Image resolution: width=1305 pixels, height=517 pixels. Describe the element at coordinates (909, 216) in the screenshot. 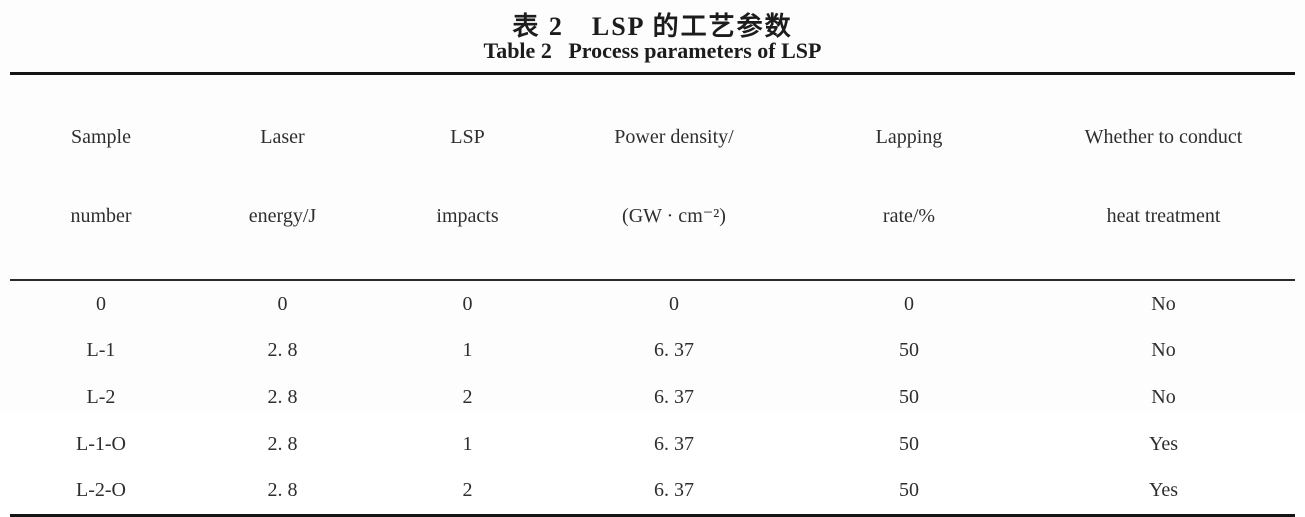

I see `header-line: rate/%` at that location.